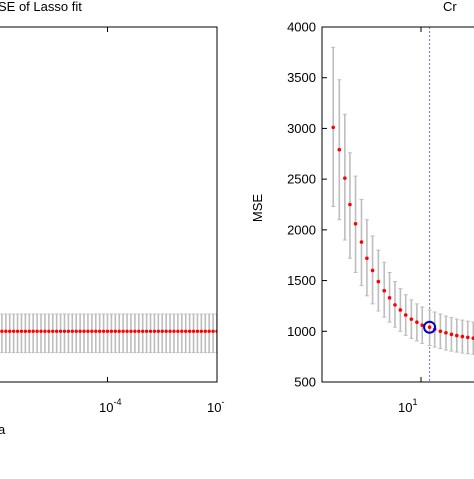 Image resolution: width=474 pixels, height=479 pixels. What do you see at coordinates (3, 429) in the screenshot?
I see `left-xlabel: a` at bounding box center [3, 429].